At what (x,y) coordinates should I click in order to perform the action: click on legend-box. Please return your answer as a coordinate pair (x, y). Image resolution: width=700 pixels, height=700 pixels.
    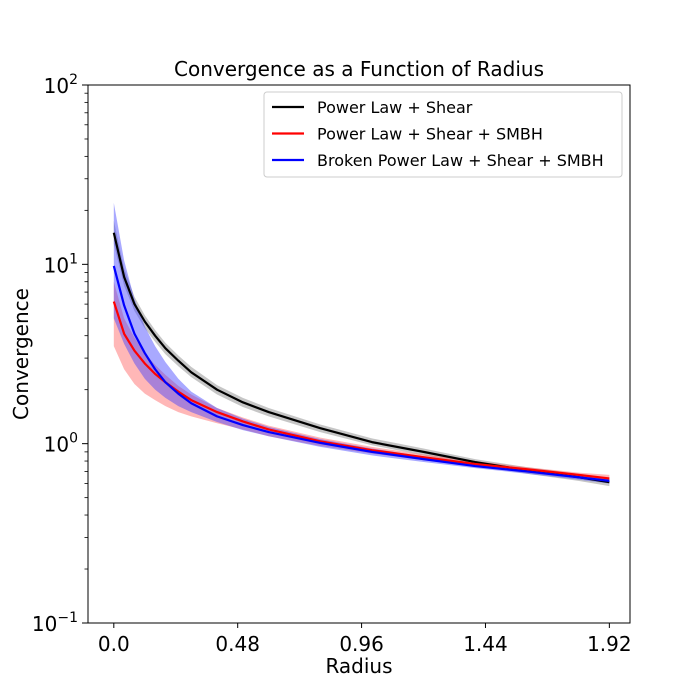
    Looking at the image, I should click on (443, 134).